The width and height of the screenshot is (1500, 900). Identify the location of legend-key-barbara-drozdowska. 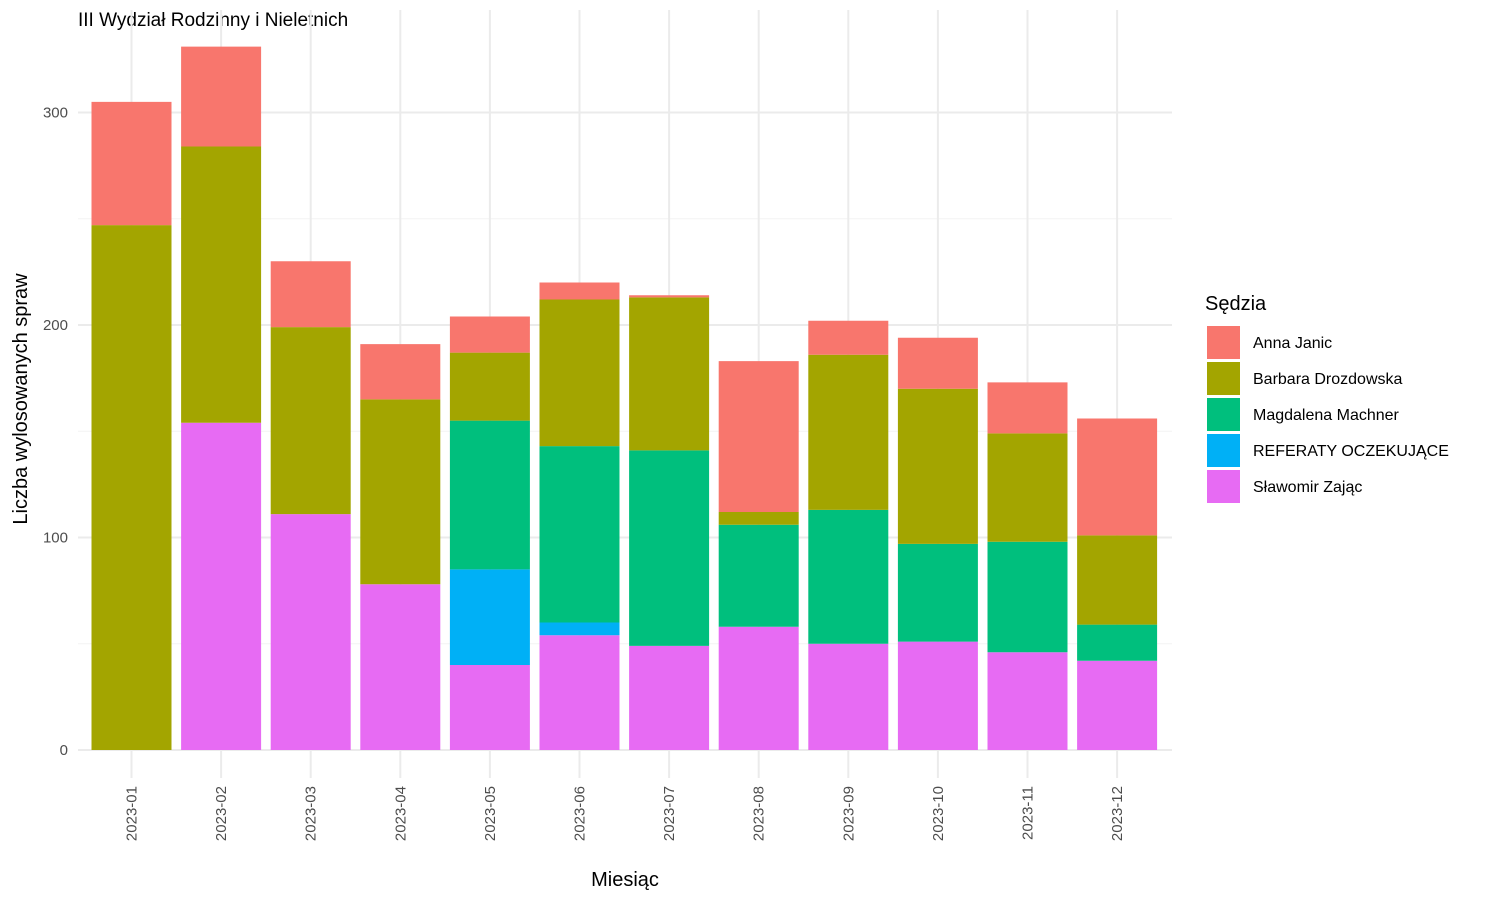
(1223, 378).